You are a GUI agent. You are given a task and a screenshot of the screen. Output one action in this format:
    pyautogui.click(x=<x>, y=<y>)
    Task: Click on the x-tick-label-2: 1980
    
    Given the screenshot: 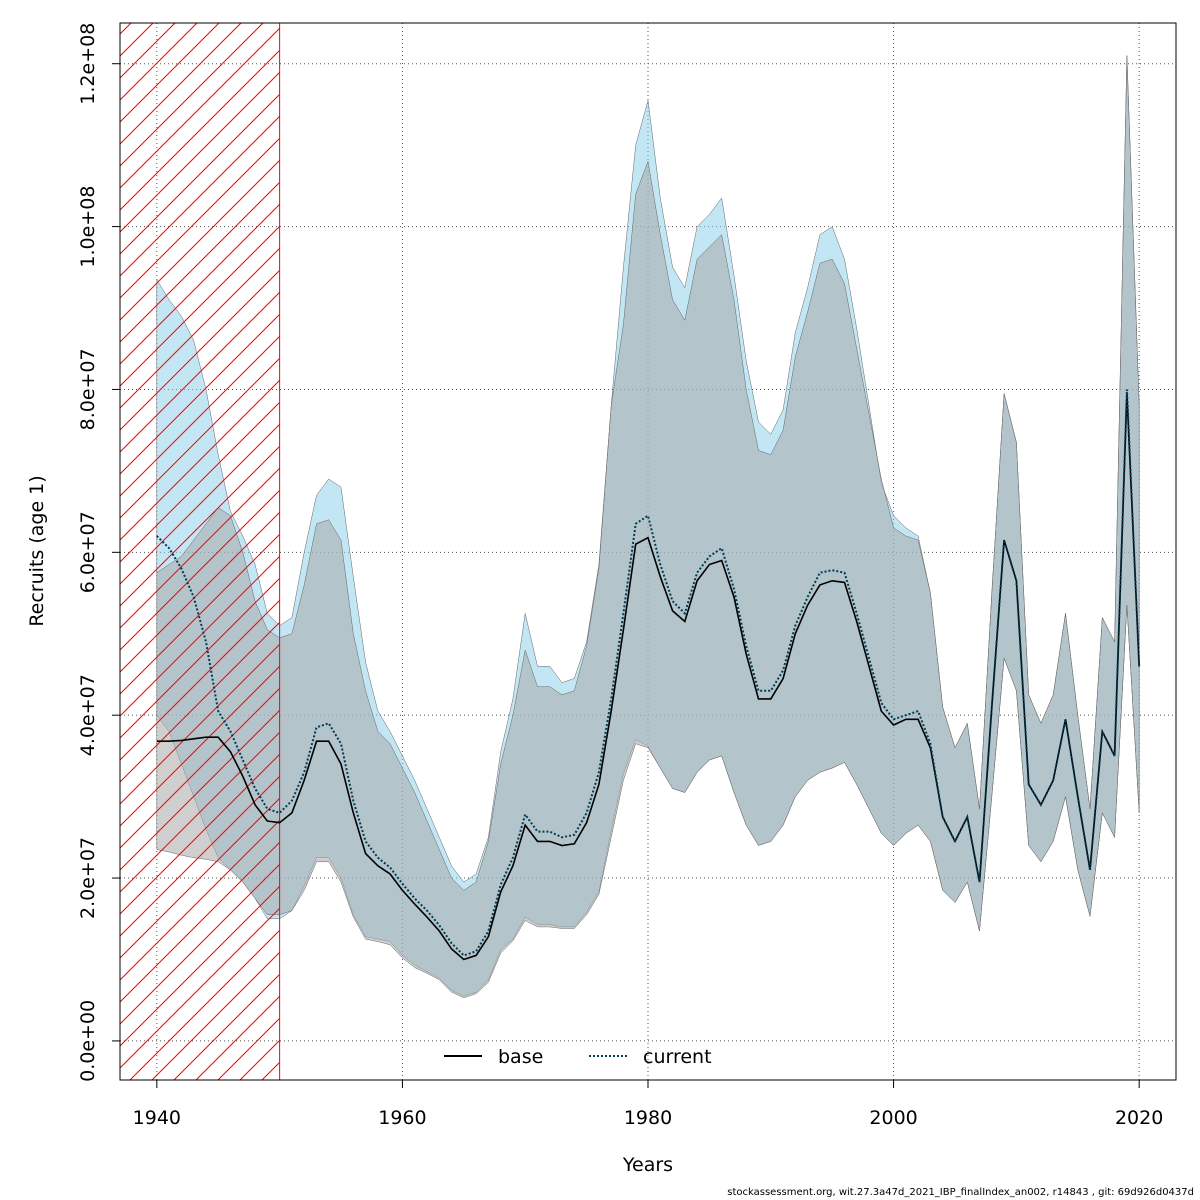 What is the action you would take?
    pyautogui.click(x=648, y=1118)
    